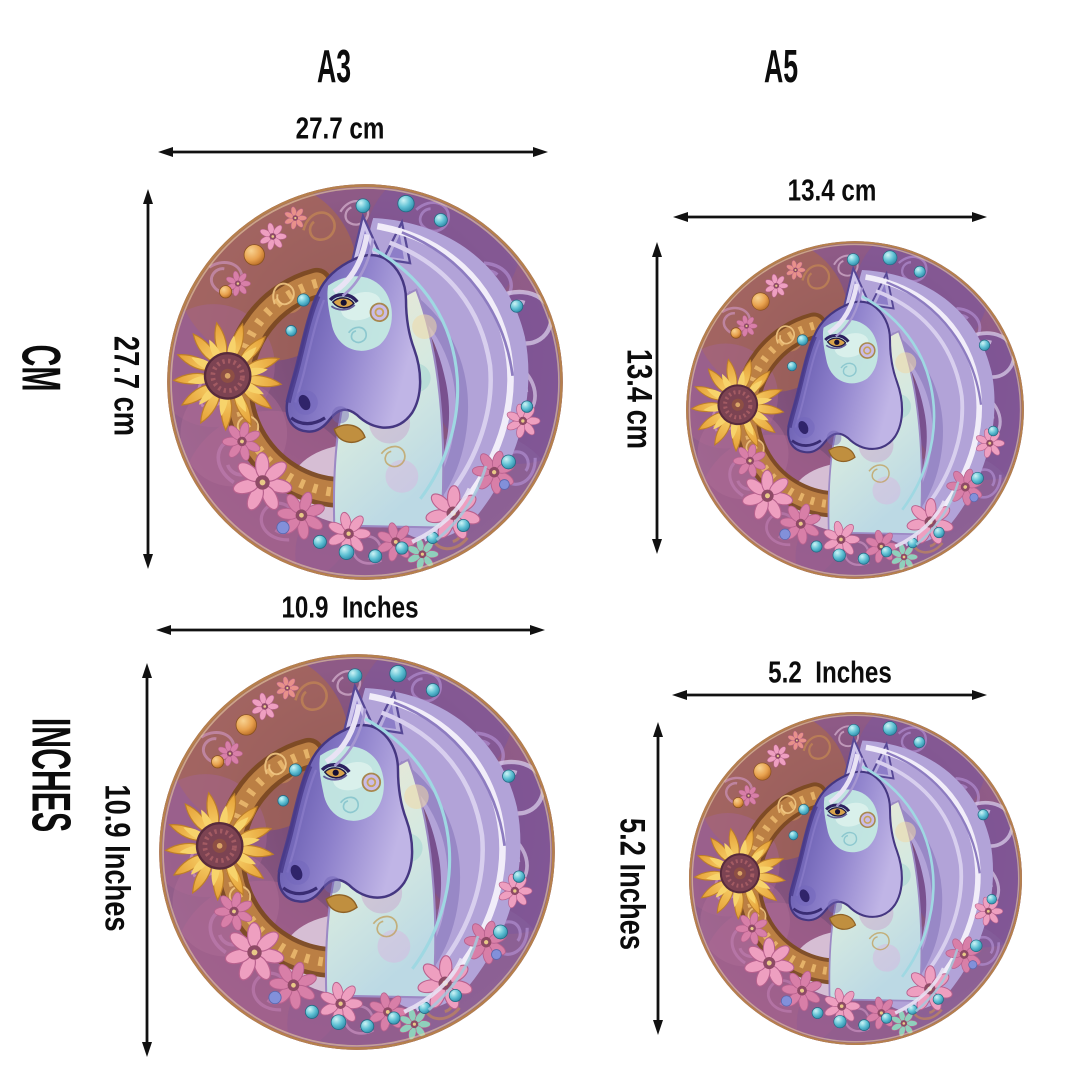  I want to click on height-dimension-label: 5.2 Inches, so click(632, 883).